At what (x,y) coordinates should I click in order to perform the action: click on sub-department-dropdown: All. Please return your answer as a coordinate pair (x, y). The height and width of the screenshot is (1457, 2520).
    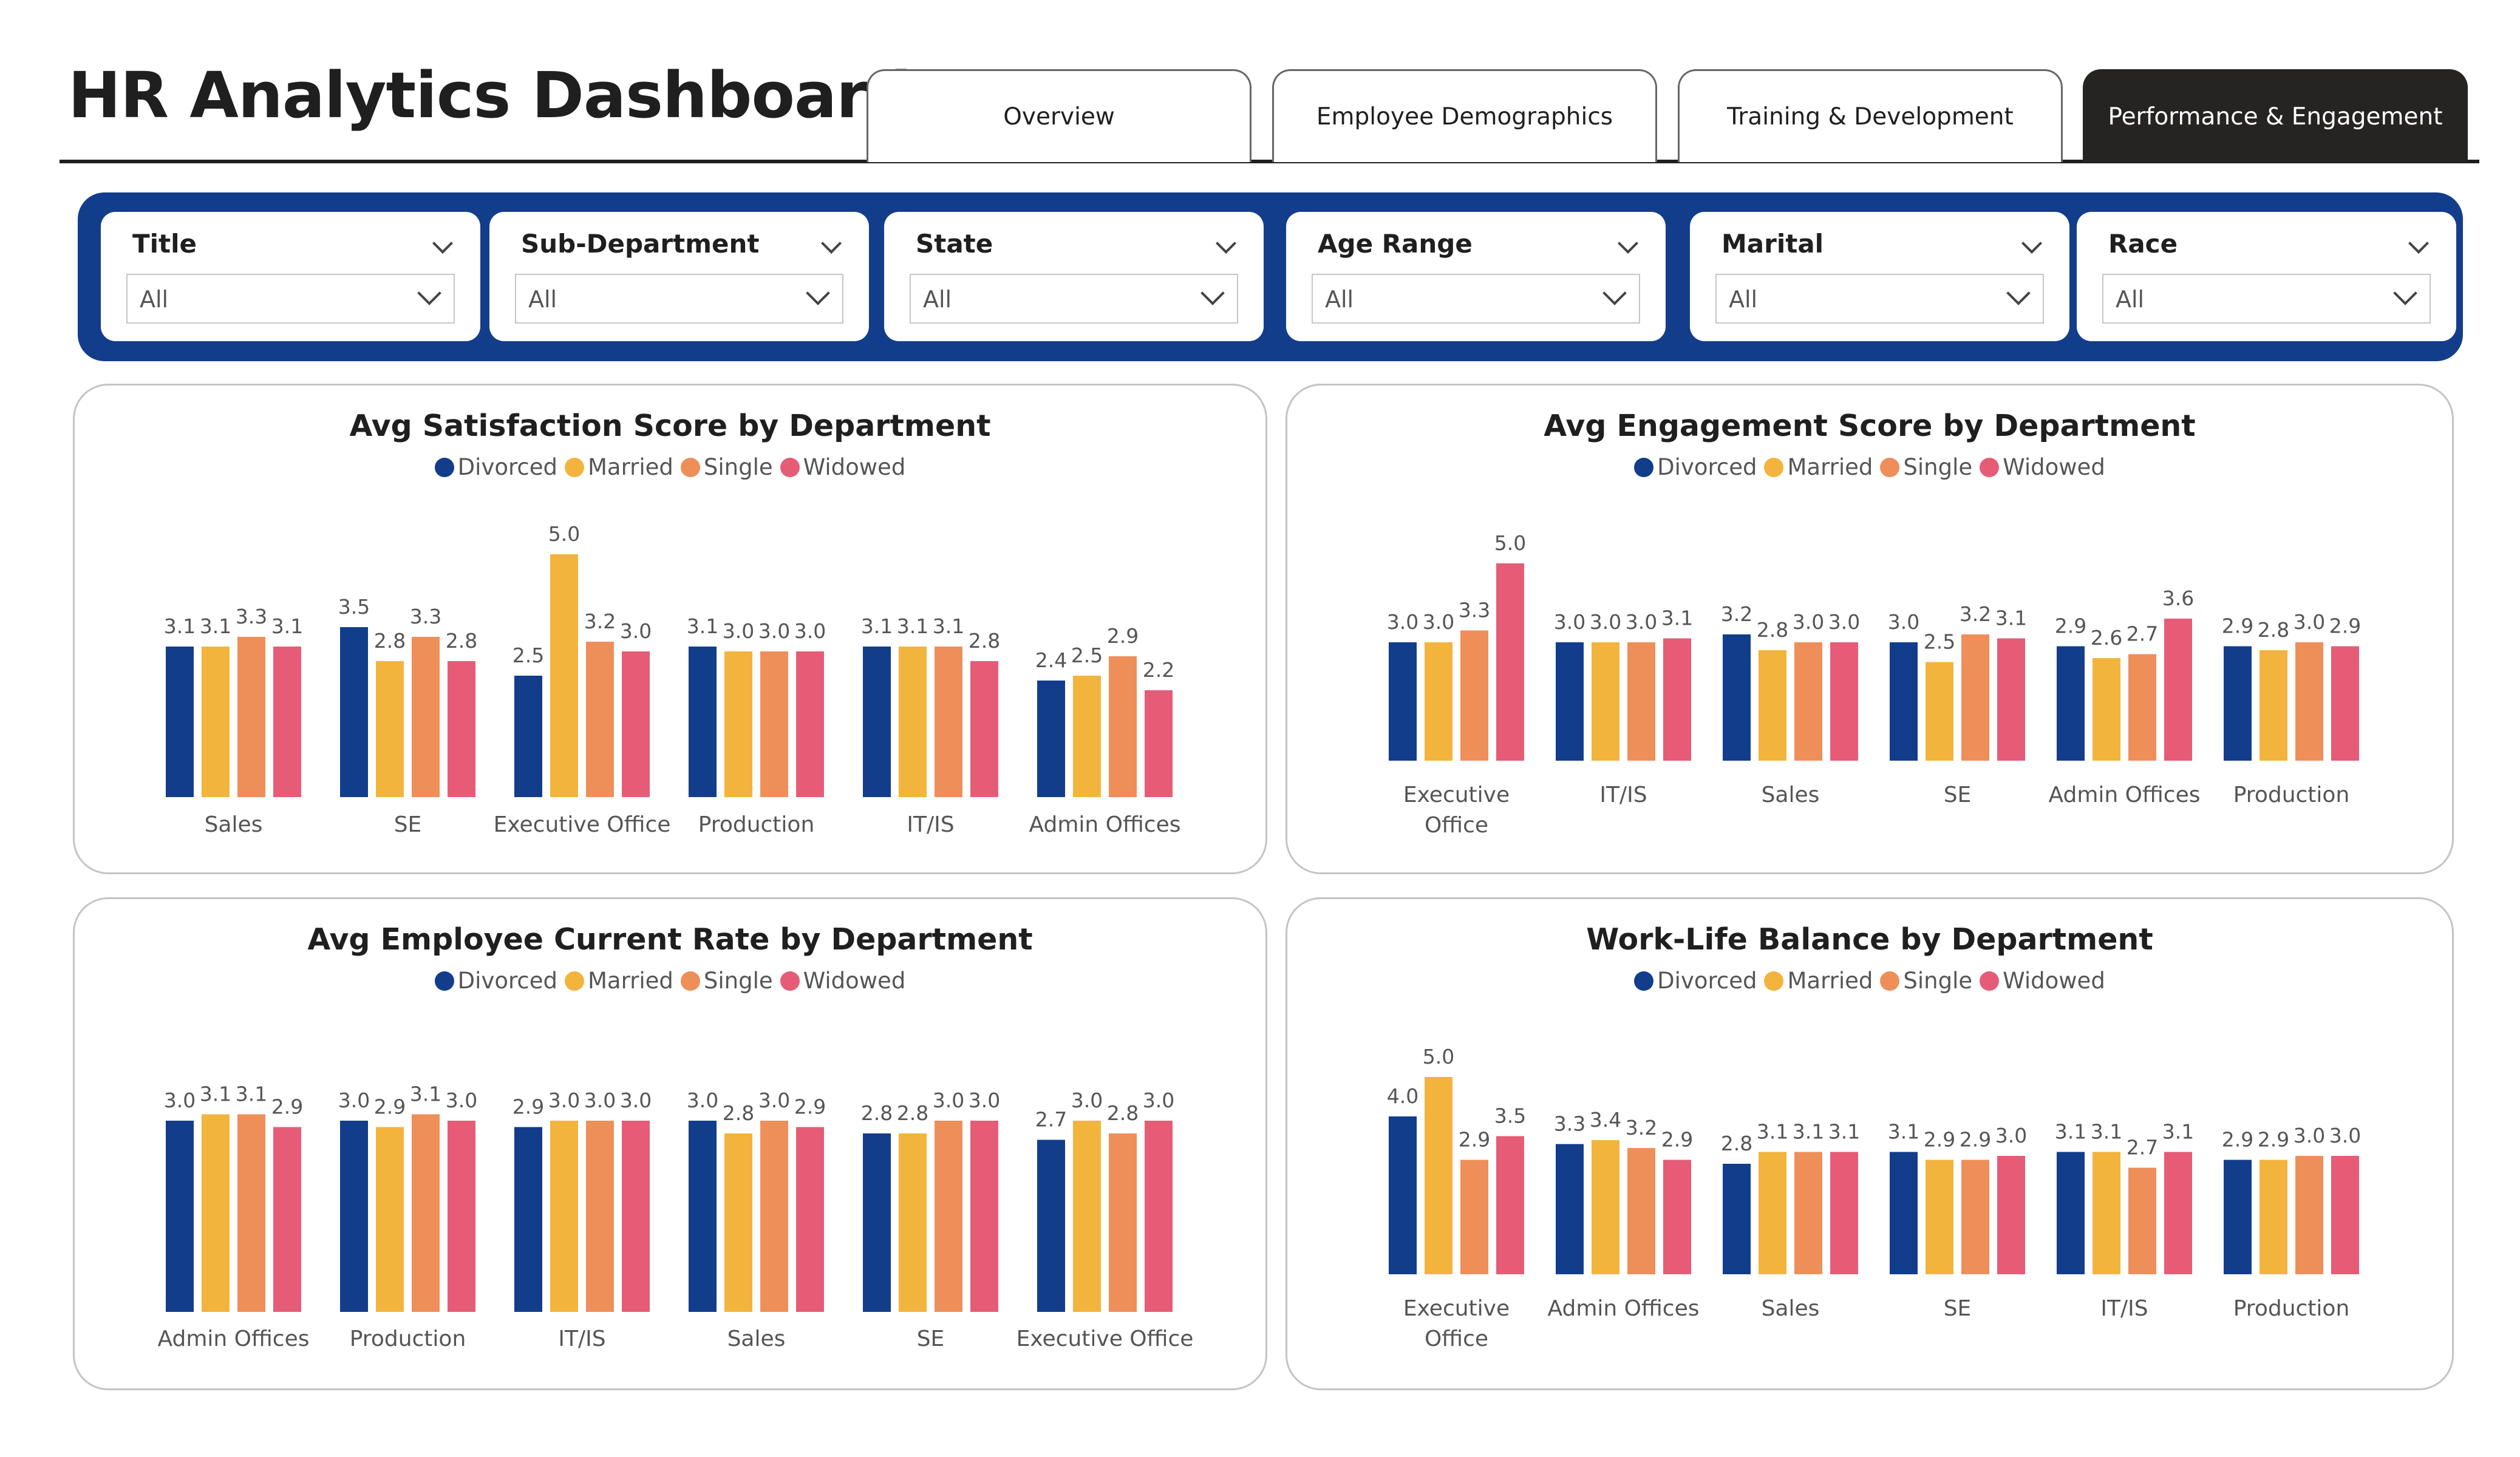
    Looking at the image, I should click on (679, 299).